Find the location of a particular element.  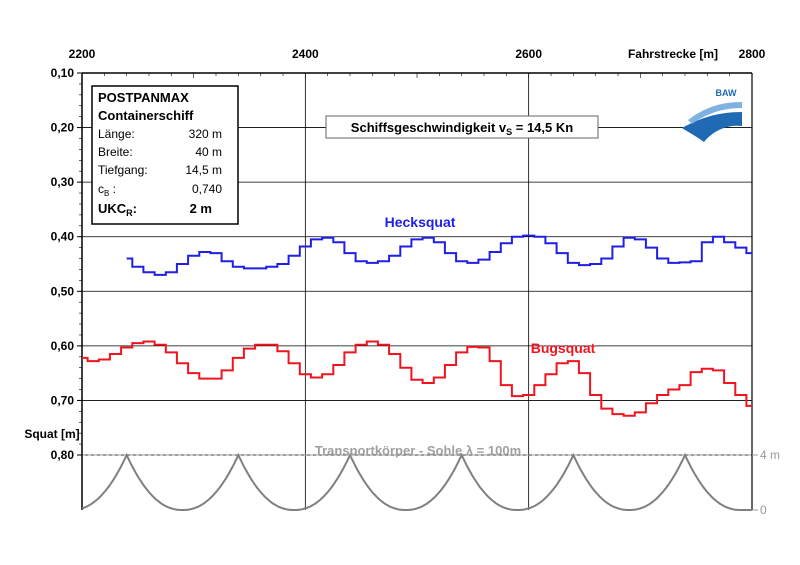

info-row-cb-label: cB : is located at coordinates (107, 190).